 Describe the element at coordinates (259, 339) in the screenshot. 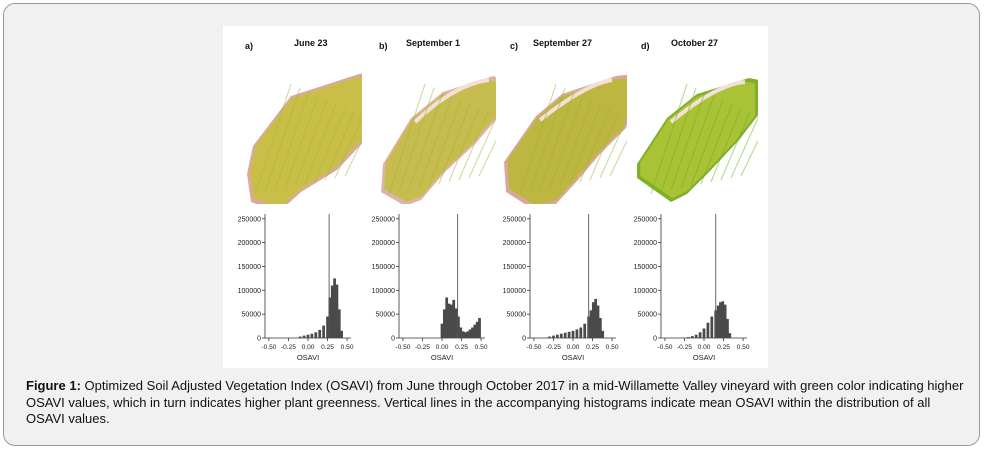

I see `y-tick-label: 0` at that location.